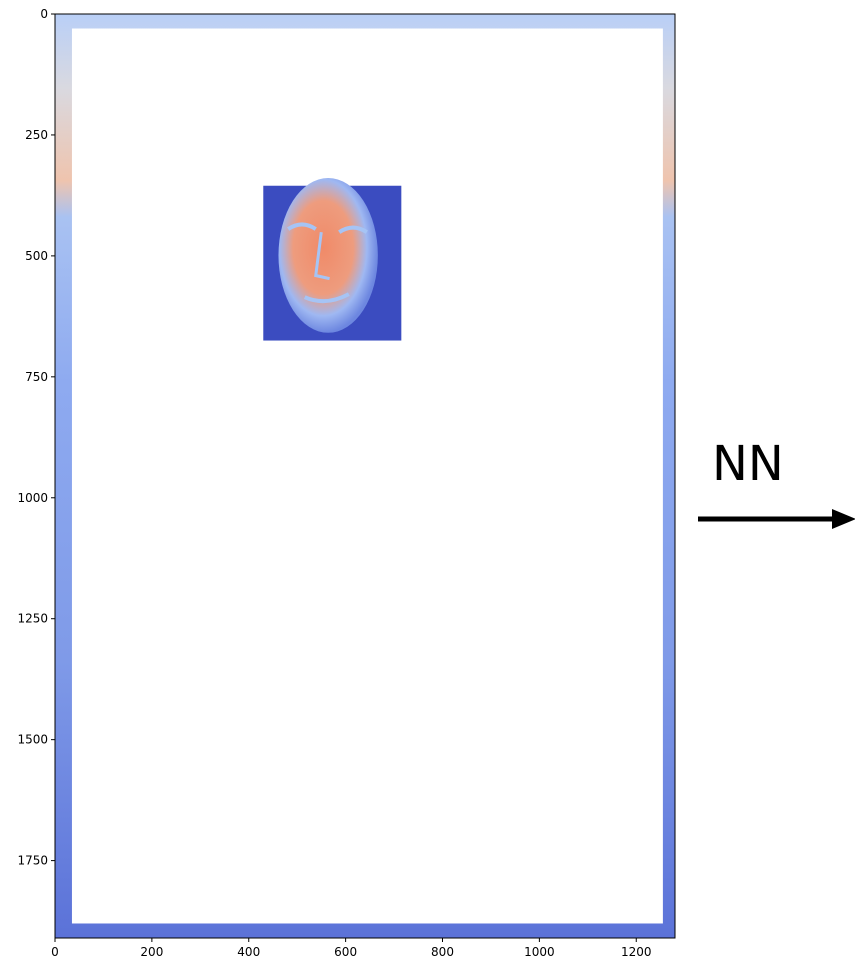 The width and height of the screenshot is (855, 974). What do you see at coordinates (32, 498) in the screenshot?
I see `y-tick-label: 1000` at bounding box center [32, 498].